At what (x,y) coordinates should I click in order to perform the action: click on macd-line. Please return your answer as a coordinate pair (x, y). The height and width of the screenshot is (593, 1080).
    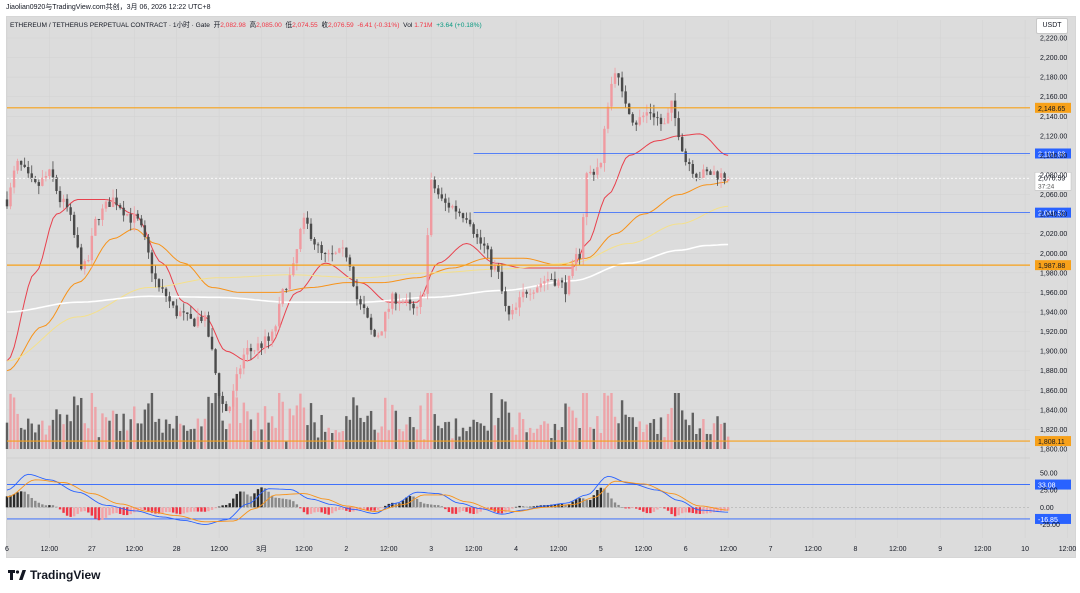
    Looking at the image, I should click on (367, 499).